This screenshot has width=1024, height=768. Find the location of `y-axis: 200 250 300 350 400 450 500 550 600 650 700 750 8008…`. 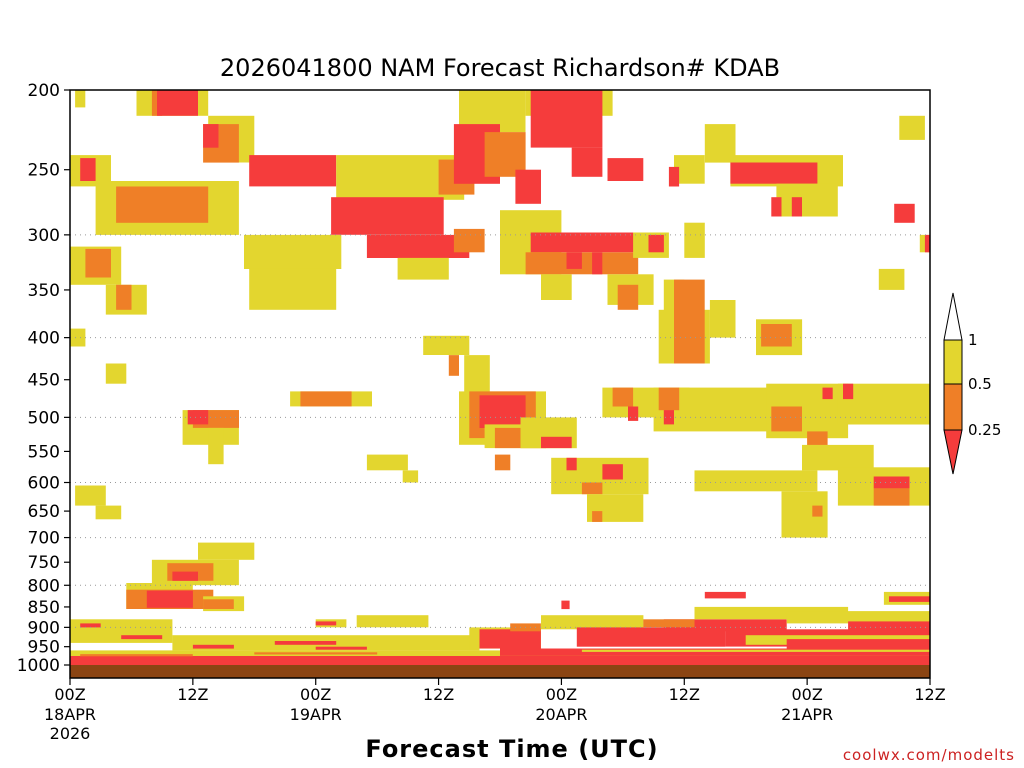

y-axis: 200 250 300 350 400 450 500 550 600 650 700 750 8008… is located at coordinates (43, 378).